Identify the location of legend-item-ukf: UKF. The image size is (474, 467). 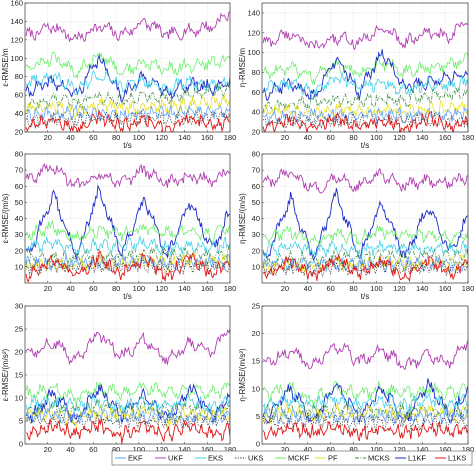
(169, 458).